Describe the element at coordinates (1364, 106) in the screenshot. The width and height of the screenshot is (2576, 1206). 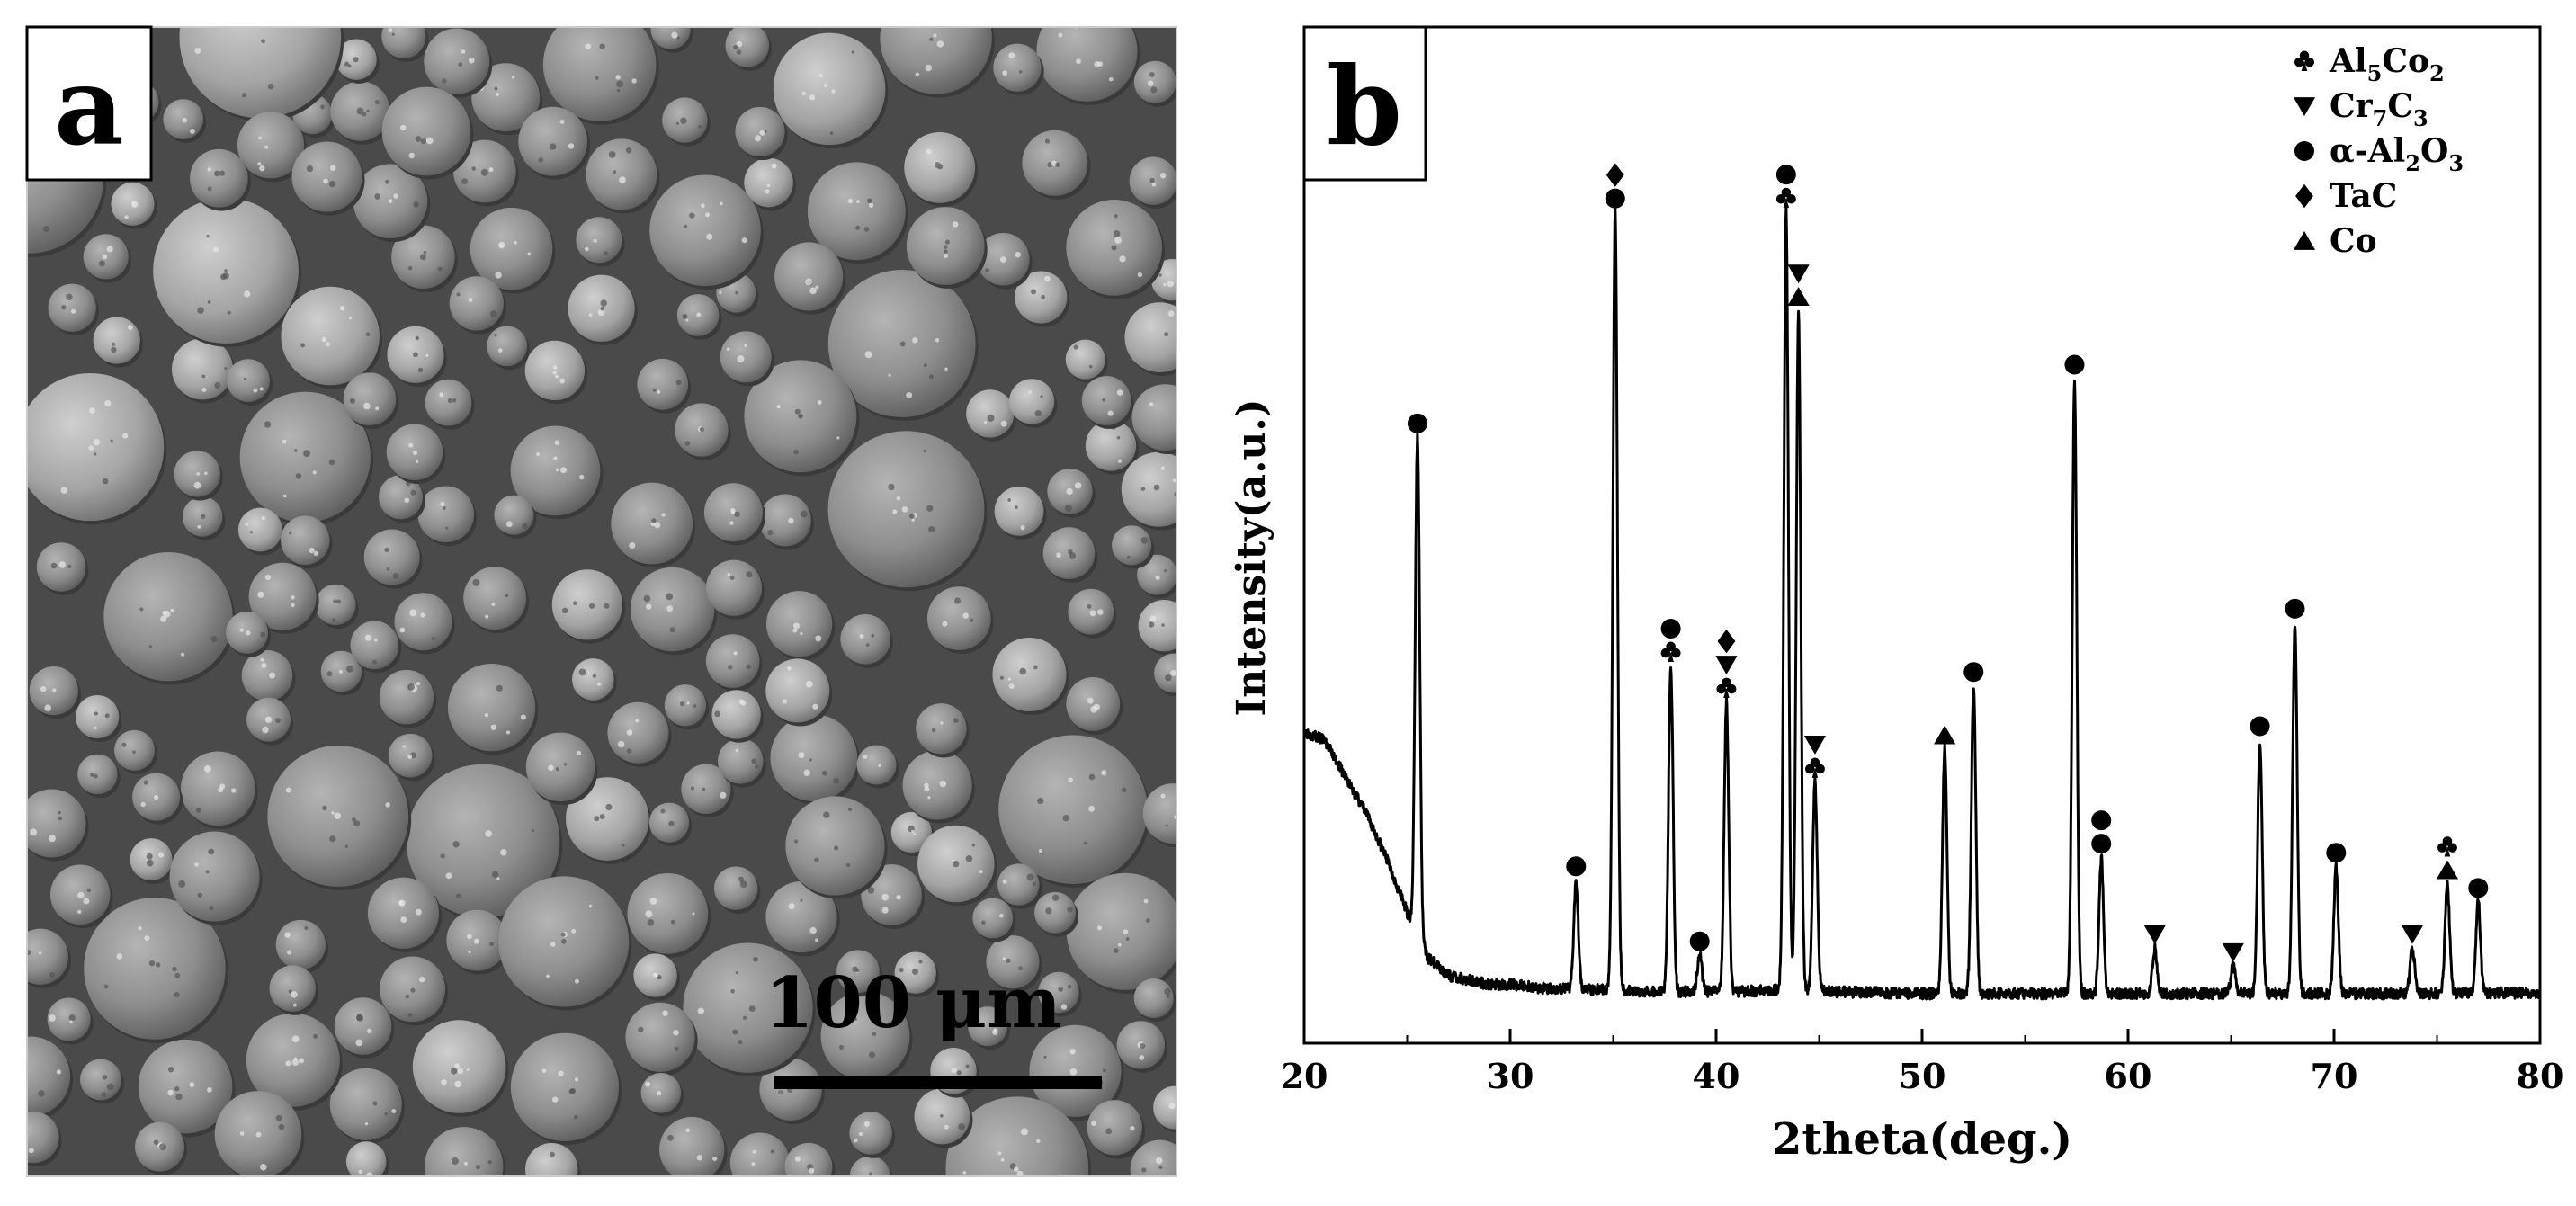
I see `panel-b-label: b` at that location.